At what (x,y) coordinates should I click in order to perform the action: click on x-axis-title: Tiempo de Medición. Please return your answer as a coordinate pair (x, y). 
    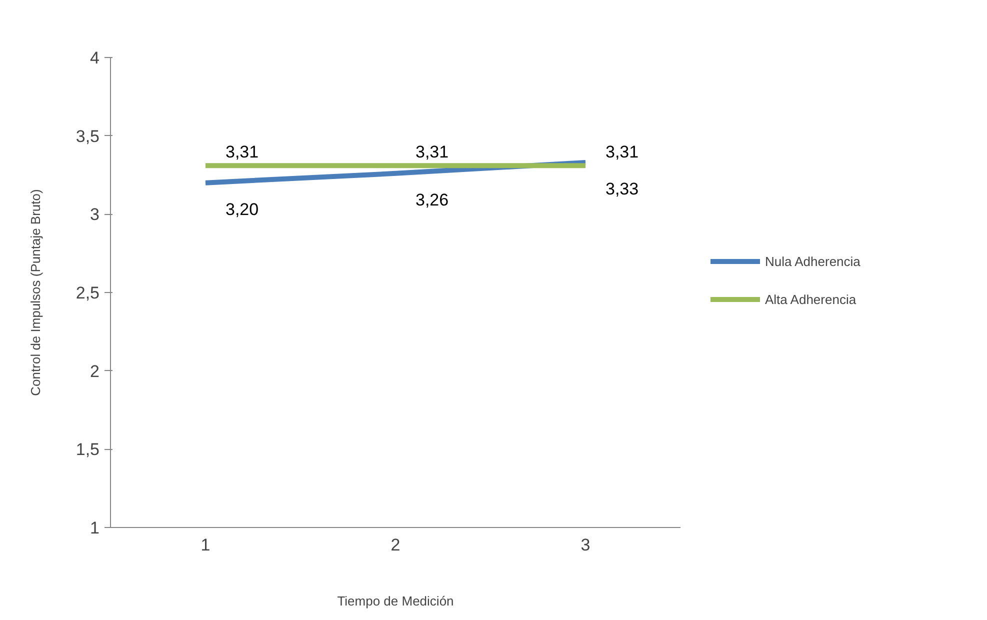
    Looking at the image, I should click on (395, 601).